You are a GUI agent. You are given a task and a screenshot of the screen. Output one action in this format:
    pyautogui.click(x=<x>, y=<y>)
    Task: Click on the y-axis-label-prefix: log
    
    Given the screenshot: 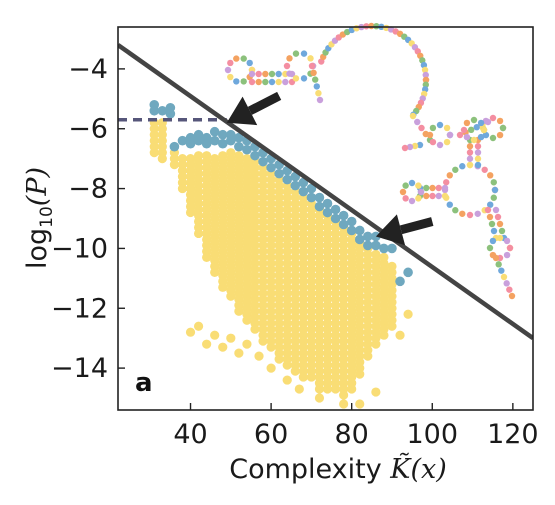 What is the action you would take?
    pyautogui.click(x=37, y=248)
    